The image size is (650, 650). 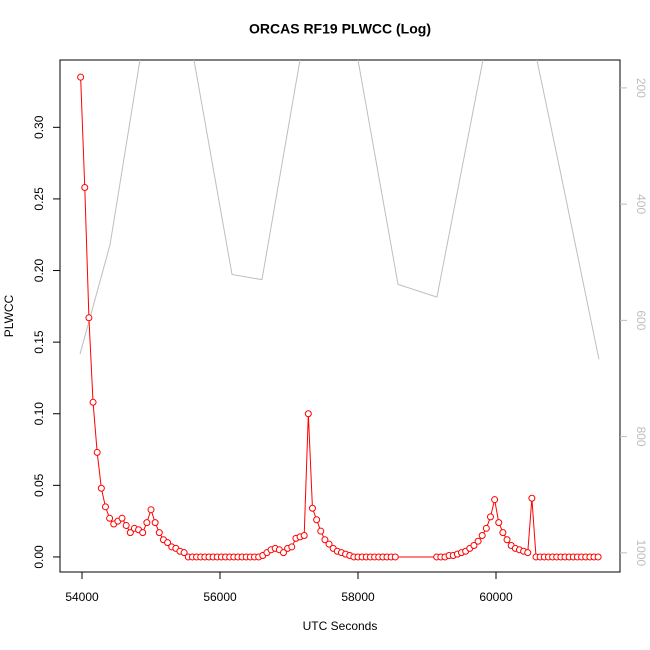 I want to click on y-tick-label: 0.20, so click(x=39, y=271).